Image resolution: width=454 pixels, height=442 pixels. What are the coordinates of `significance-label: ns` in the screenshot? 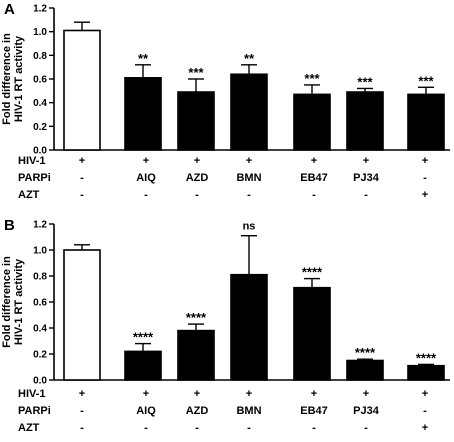 It's located at (249, 227).